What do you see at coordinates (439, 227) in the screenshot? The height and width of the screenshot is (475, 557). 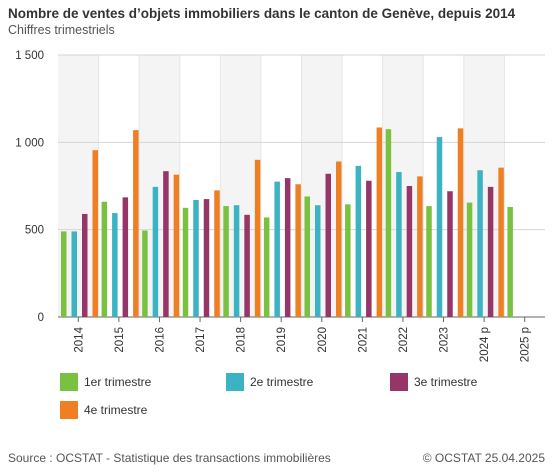 I see `bar-2-2023` at bounding box center [439, 227].